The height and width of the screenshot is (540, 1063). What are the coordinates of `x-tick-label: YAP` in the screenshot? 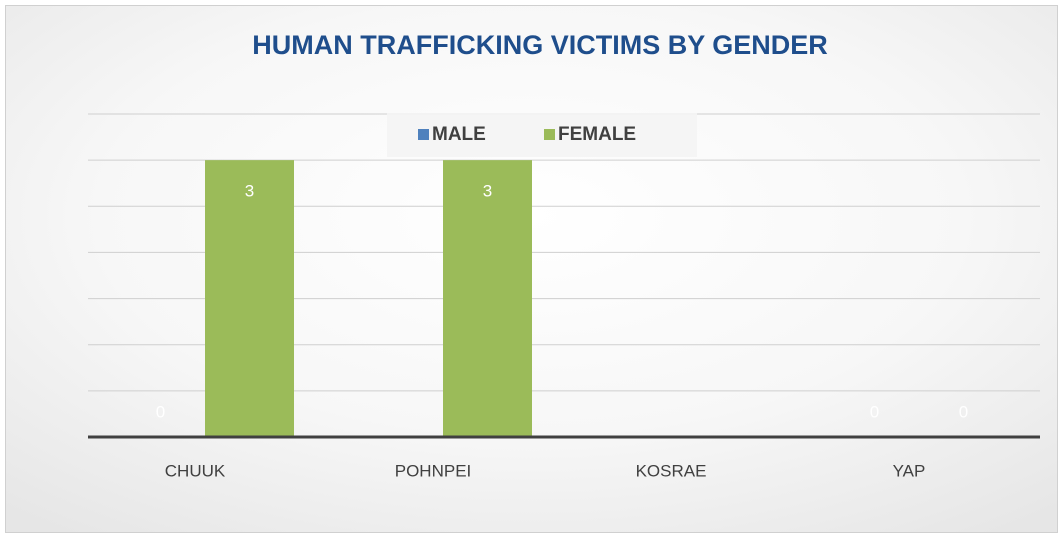 It's located at (909, 470).